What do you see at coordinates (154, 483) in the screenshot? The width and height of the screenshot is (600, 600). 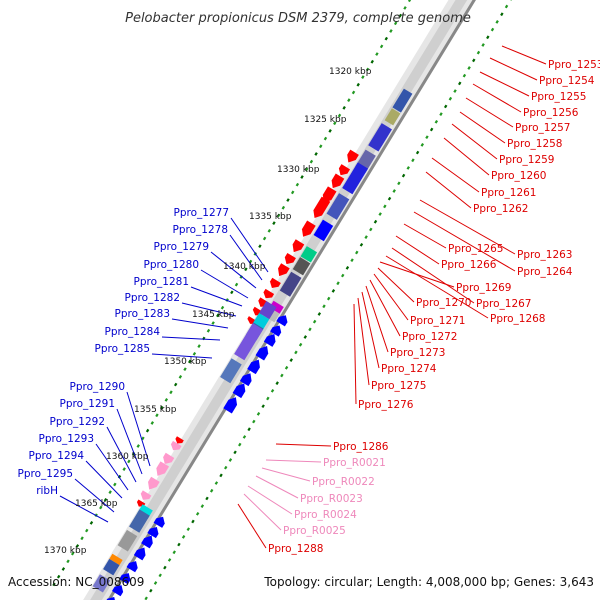 I see `rna-feature` at bounding box center [154, 483].